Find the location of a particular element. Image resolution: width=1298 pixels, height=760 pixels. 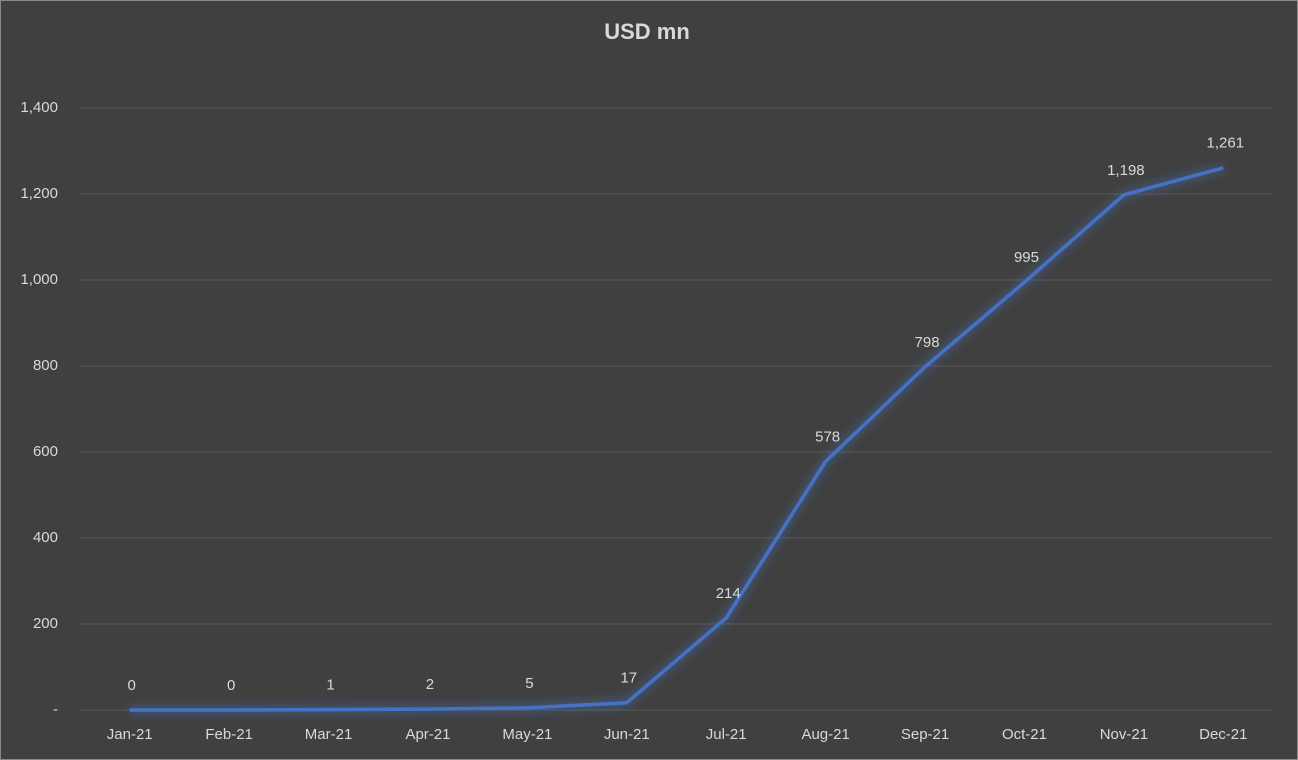

y-tick-label: 1,200 is located at coordinates (39, 193).